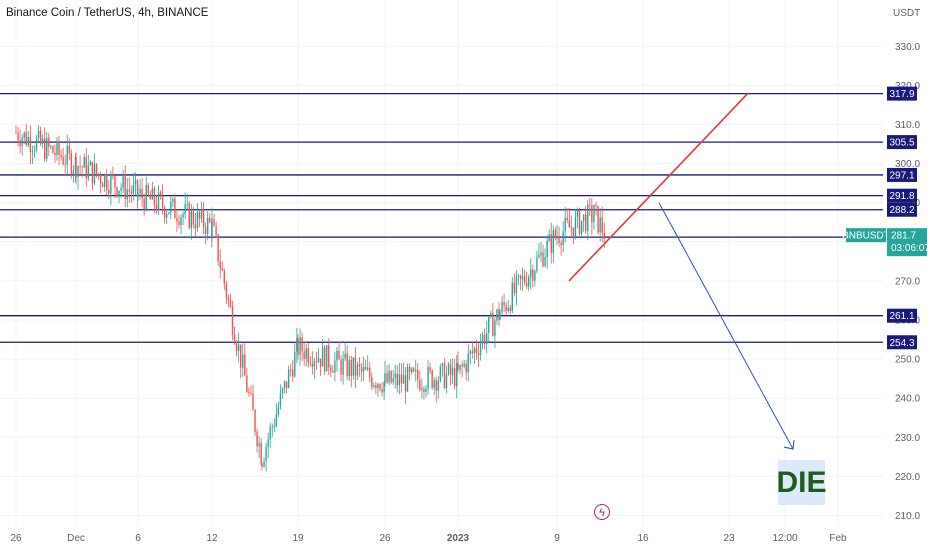 The width and height of the screenshot is (932, 550). What do you see at coordinates (802, 482) in the screenshot?
I see `die-annotation: DIE` at bounding box center [802, 482].